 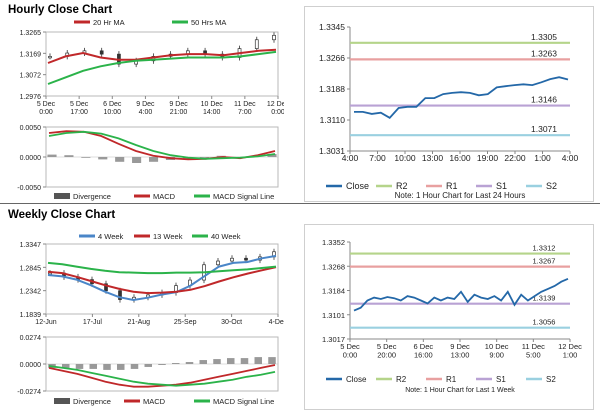 What do you see at coordinates (544, 53) in the screenshot?
I see `level-label-r1: 1.3263` at bounding box center [544, 53].